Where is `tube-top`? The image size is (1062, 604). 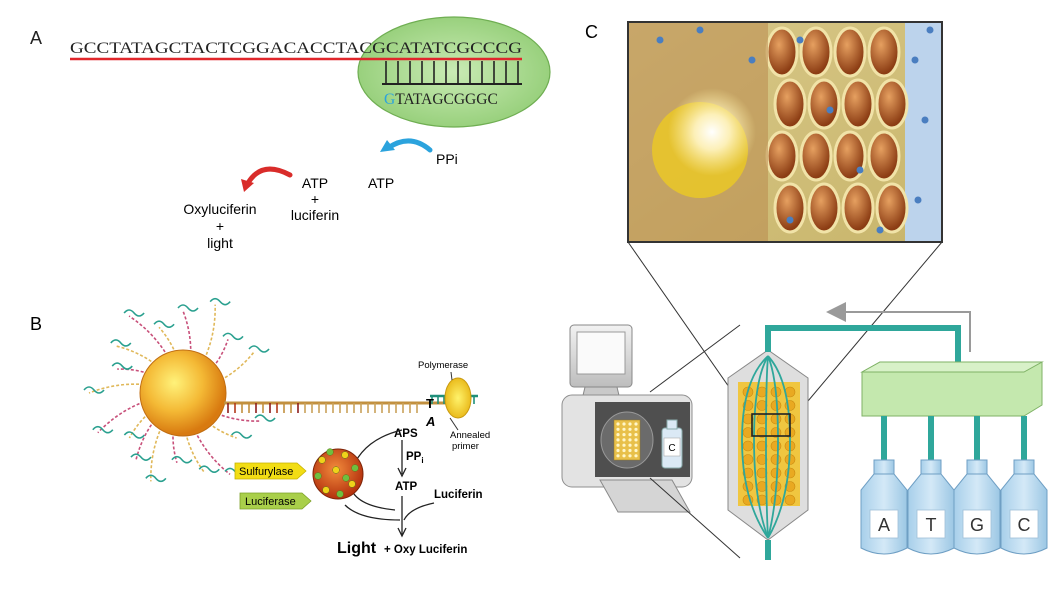
tube-top is located at coordinates (863, 348).